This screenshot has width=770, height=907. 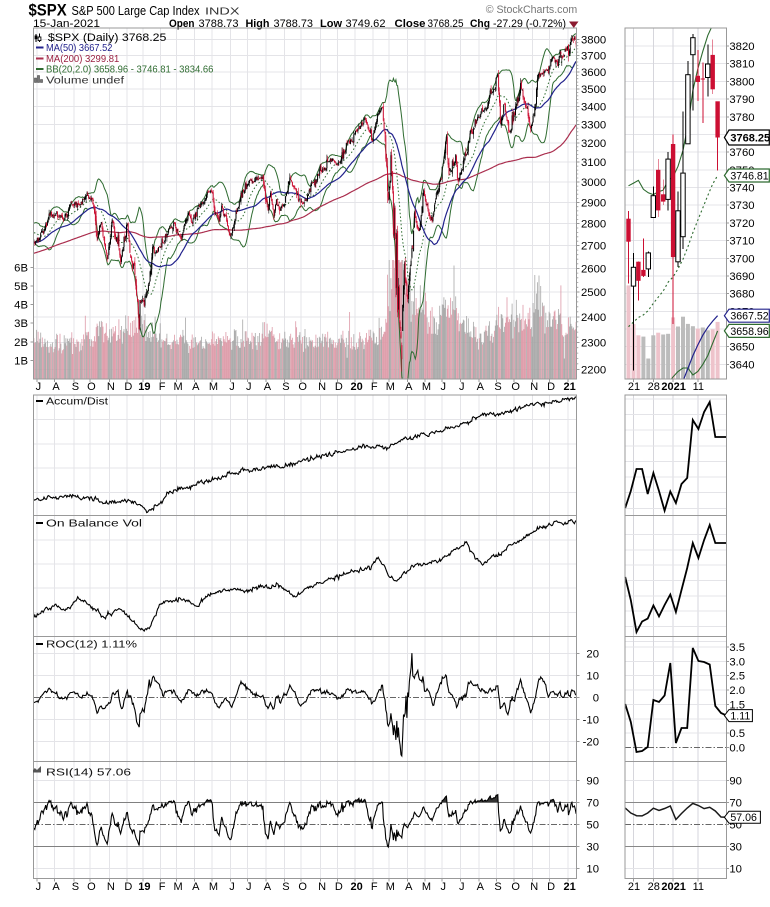 What do you see at coordinates (741, 118) in the screenshot?
I see `svg-text: 3780` at bounding box center [741, 118].